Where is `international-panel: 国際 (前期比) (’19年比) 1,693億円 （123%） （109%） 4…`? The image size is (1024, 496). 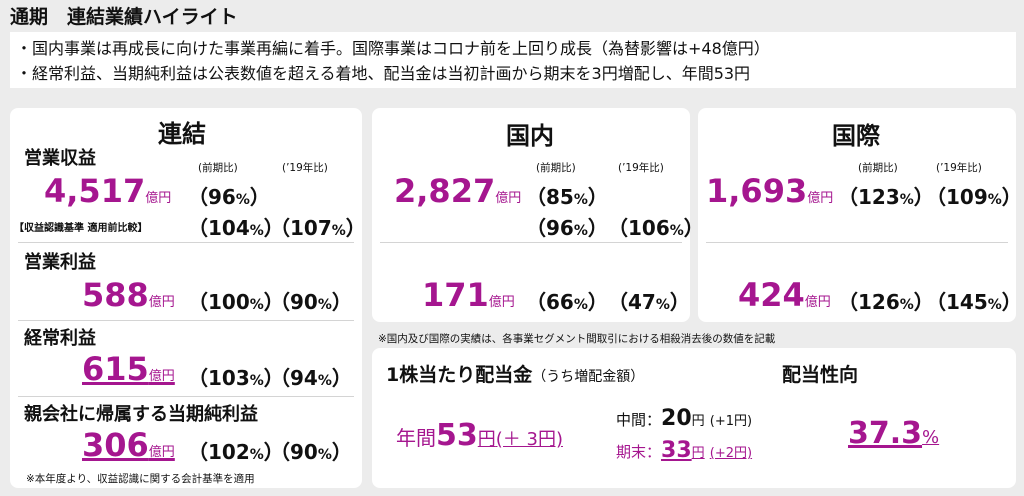 international-panel: 国際 (前期比) (’19年比) 1,693億円 （123%） （109%） 4… is located at coordinates (860, 215).